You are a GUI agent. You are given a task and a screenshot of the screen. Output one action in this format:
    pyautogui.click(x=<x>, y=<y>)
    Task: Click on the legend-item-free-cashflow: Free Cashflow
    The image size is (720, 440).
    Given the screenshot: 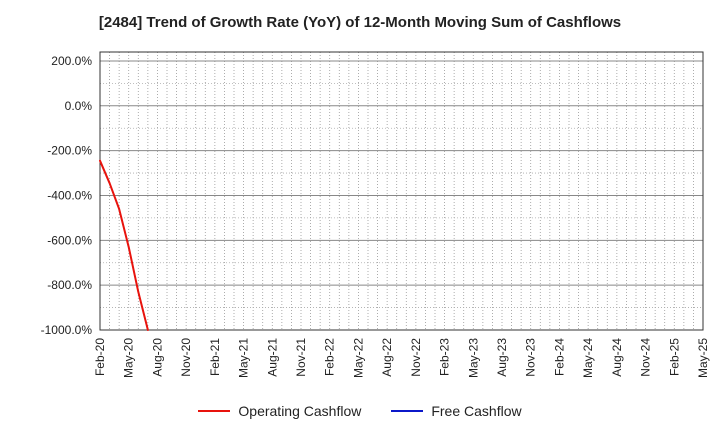 What is the action you would take?
    pyautogui.click(x=456, y=411)
    